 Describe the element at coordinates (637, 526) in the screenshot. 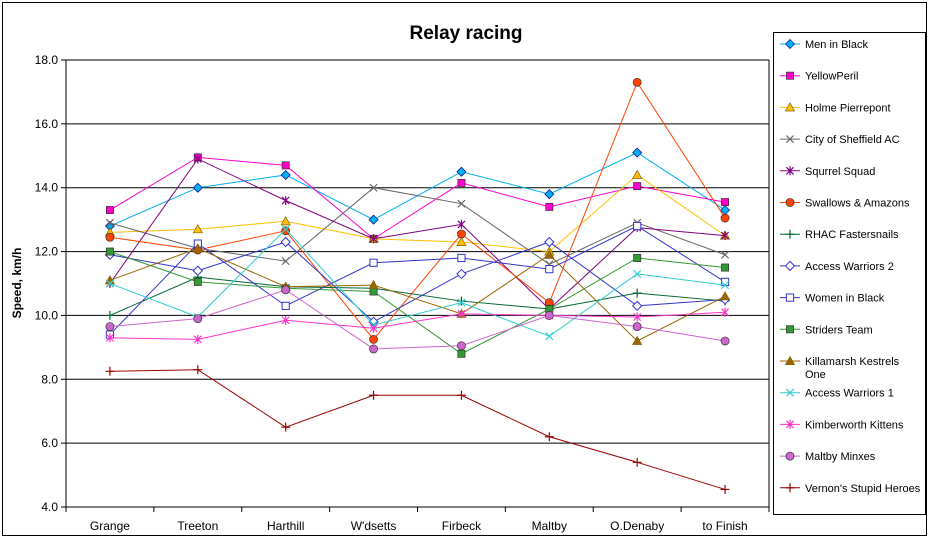

I see `x-tick-label: O.Denaby` at that location.